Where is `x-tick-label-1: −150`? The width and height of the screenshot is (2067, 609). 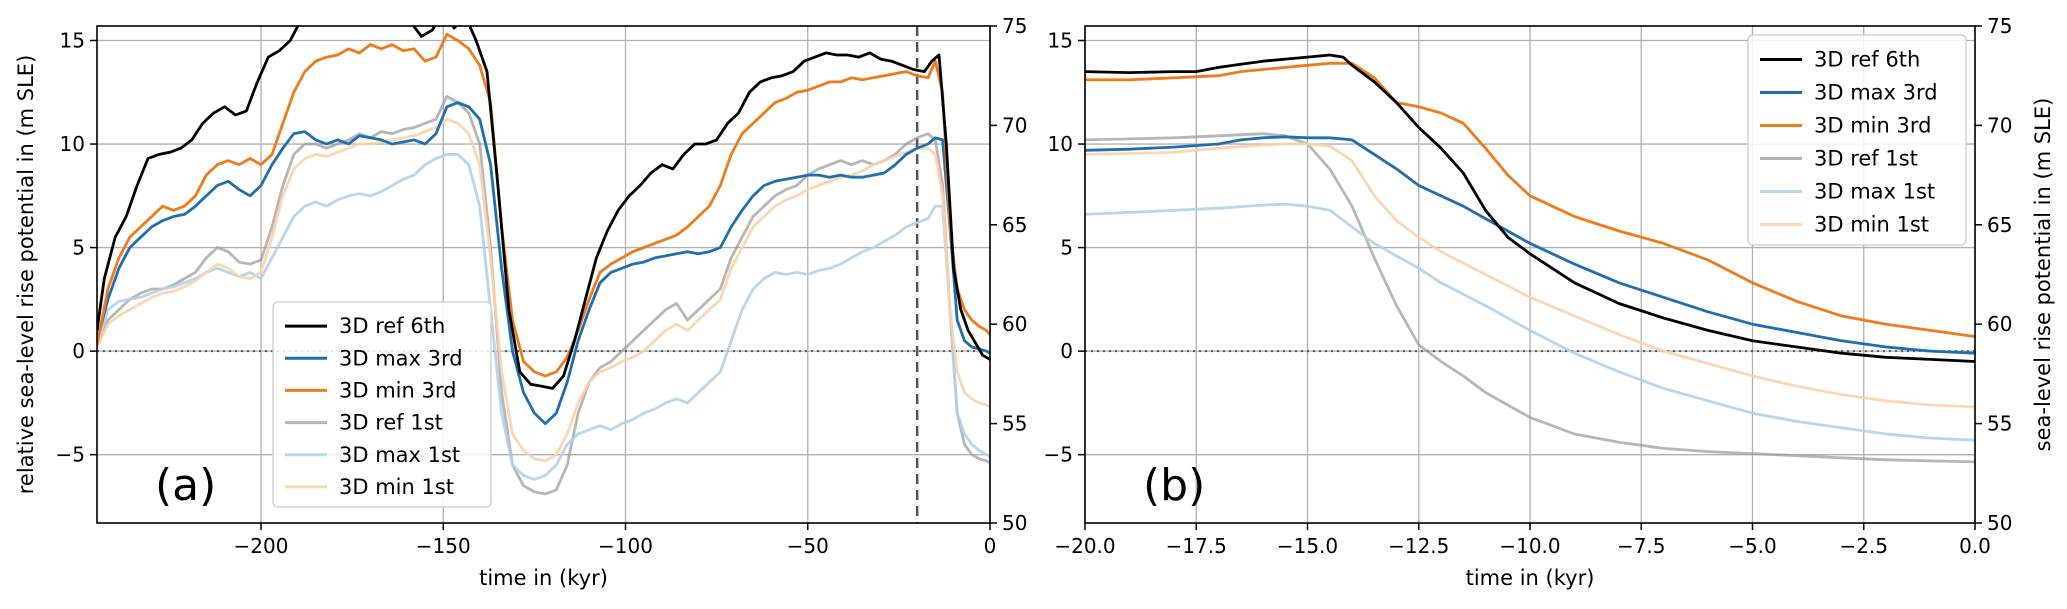 x-tick-label-1: −150 is located at coordinates (443, 546).